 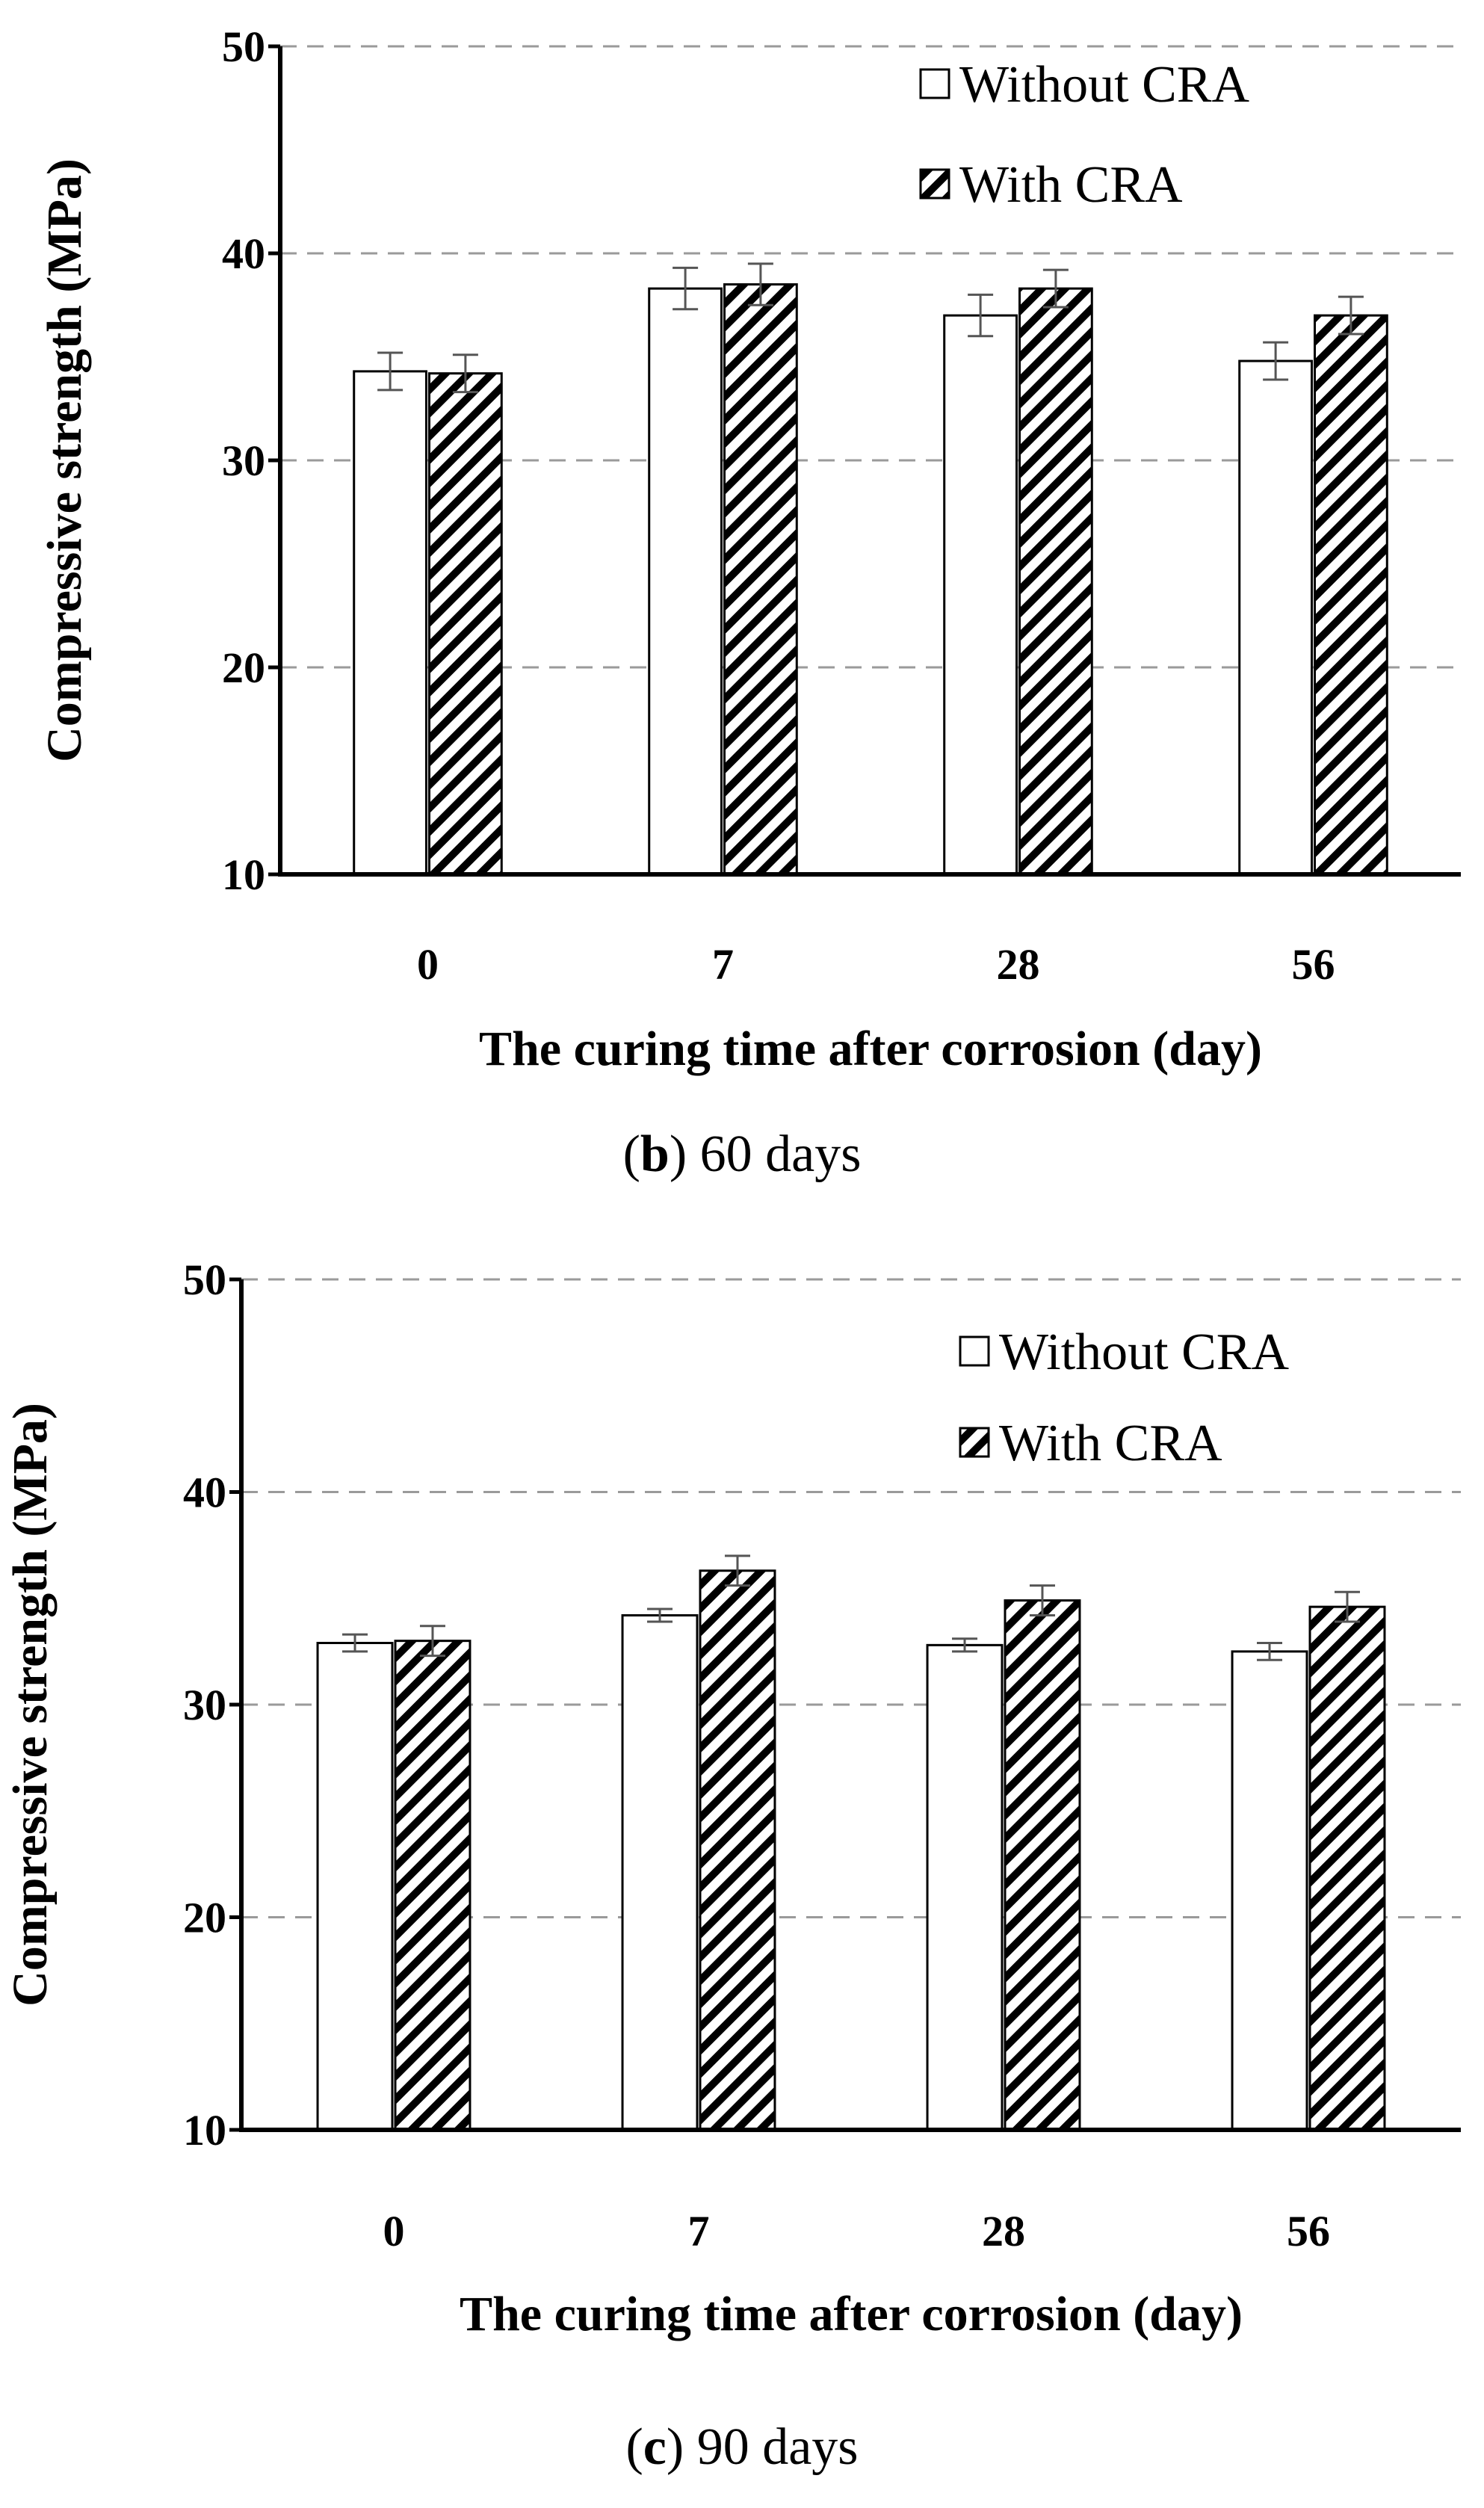 I want to click on panel-letter-c: c, so click(x=655, y=2447).